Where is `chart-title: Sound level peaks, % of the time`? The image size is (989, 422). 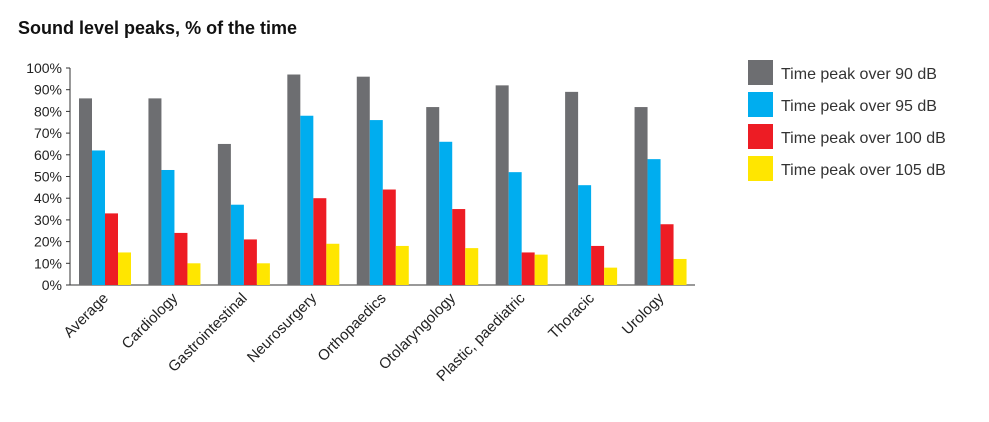
chart-title: Sound level peaks, % of the time is located at coordinates (158, 28).